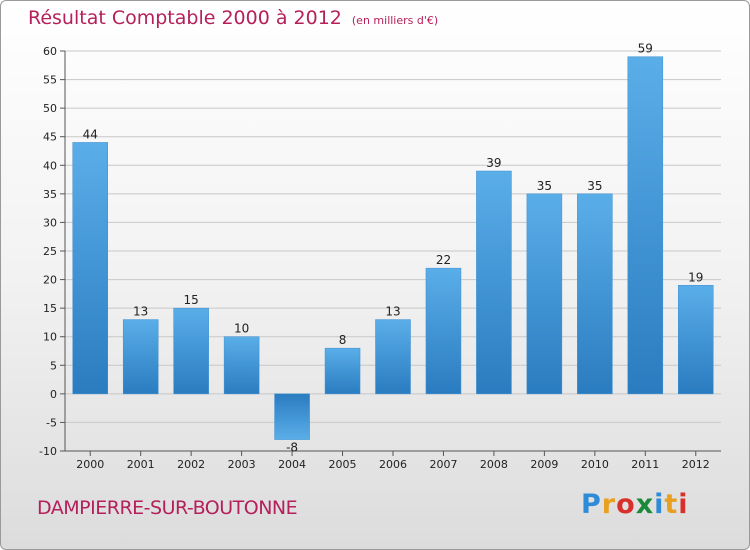 Image resolution: width=750 pixels, height=550 pixels. Describe the element at coordinates (494, 282) in the screenshot. I see `bar-2008` at that location.